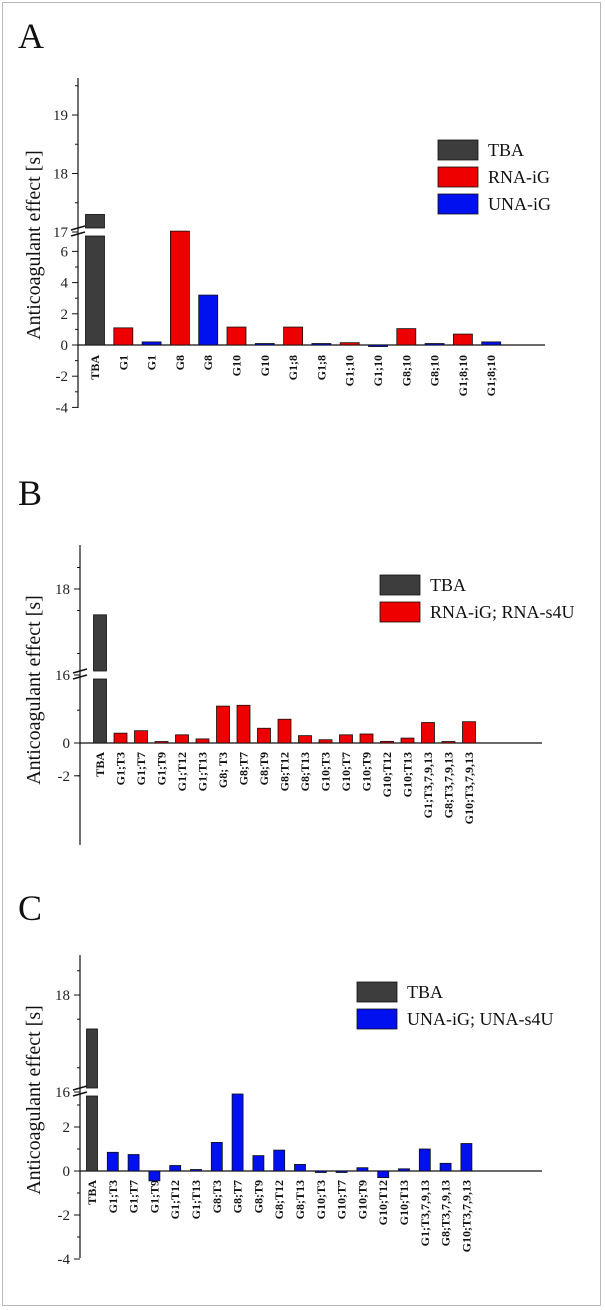 This screenshot has height=1310, width=605. What do you see at coordinates (120, 738) in the screenshot?
I see `bar-G1;T3` at bounding box center [120, 738].